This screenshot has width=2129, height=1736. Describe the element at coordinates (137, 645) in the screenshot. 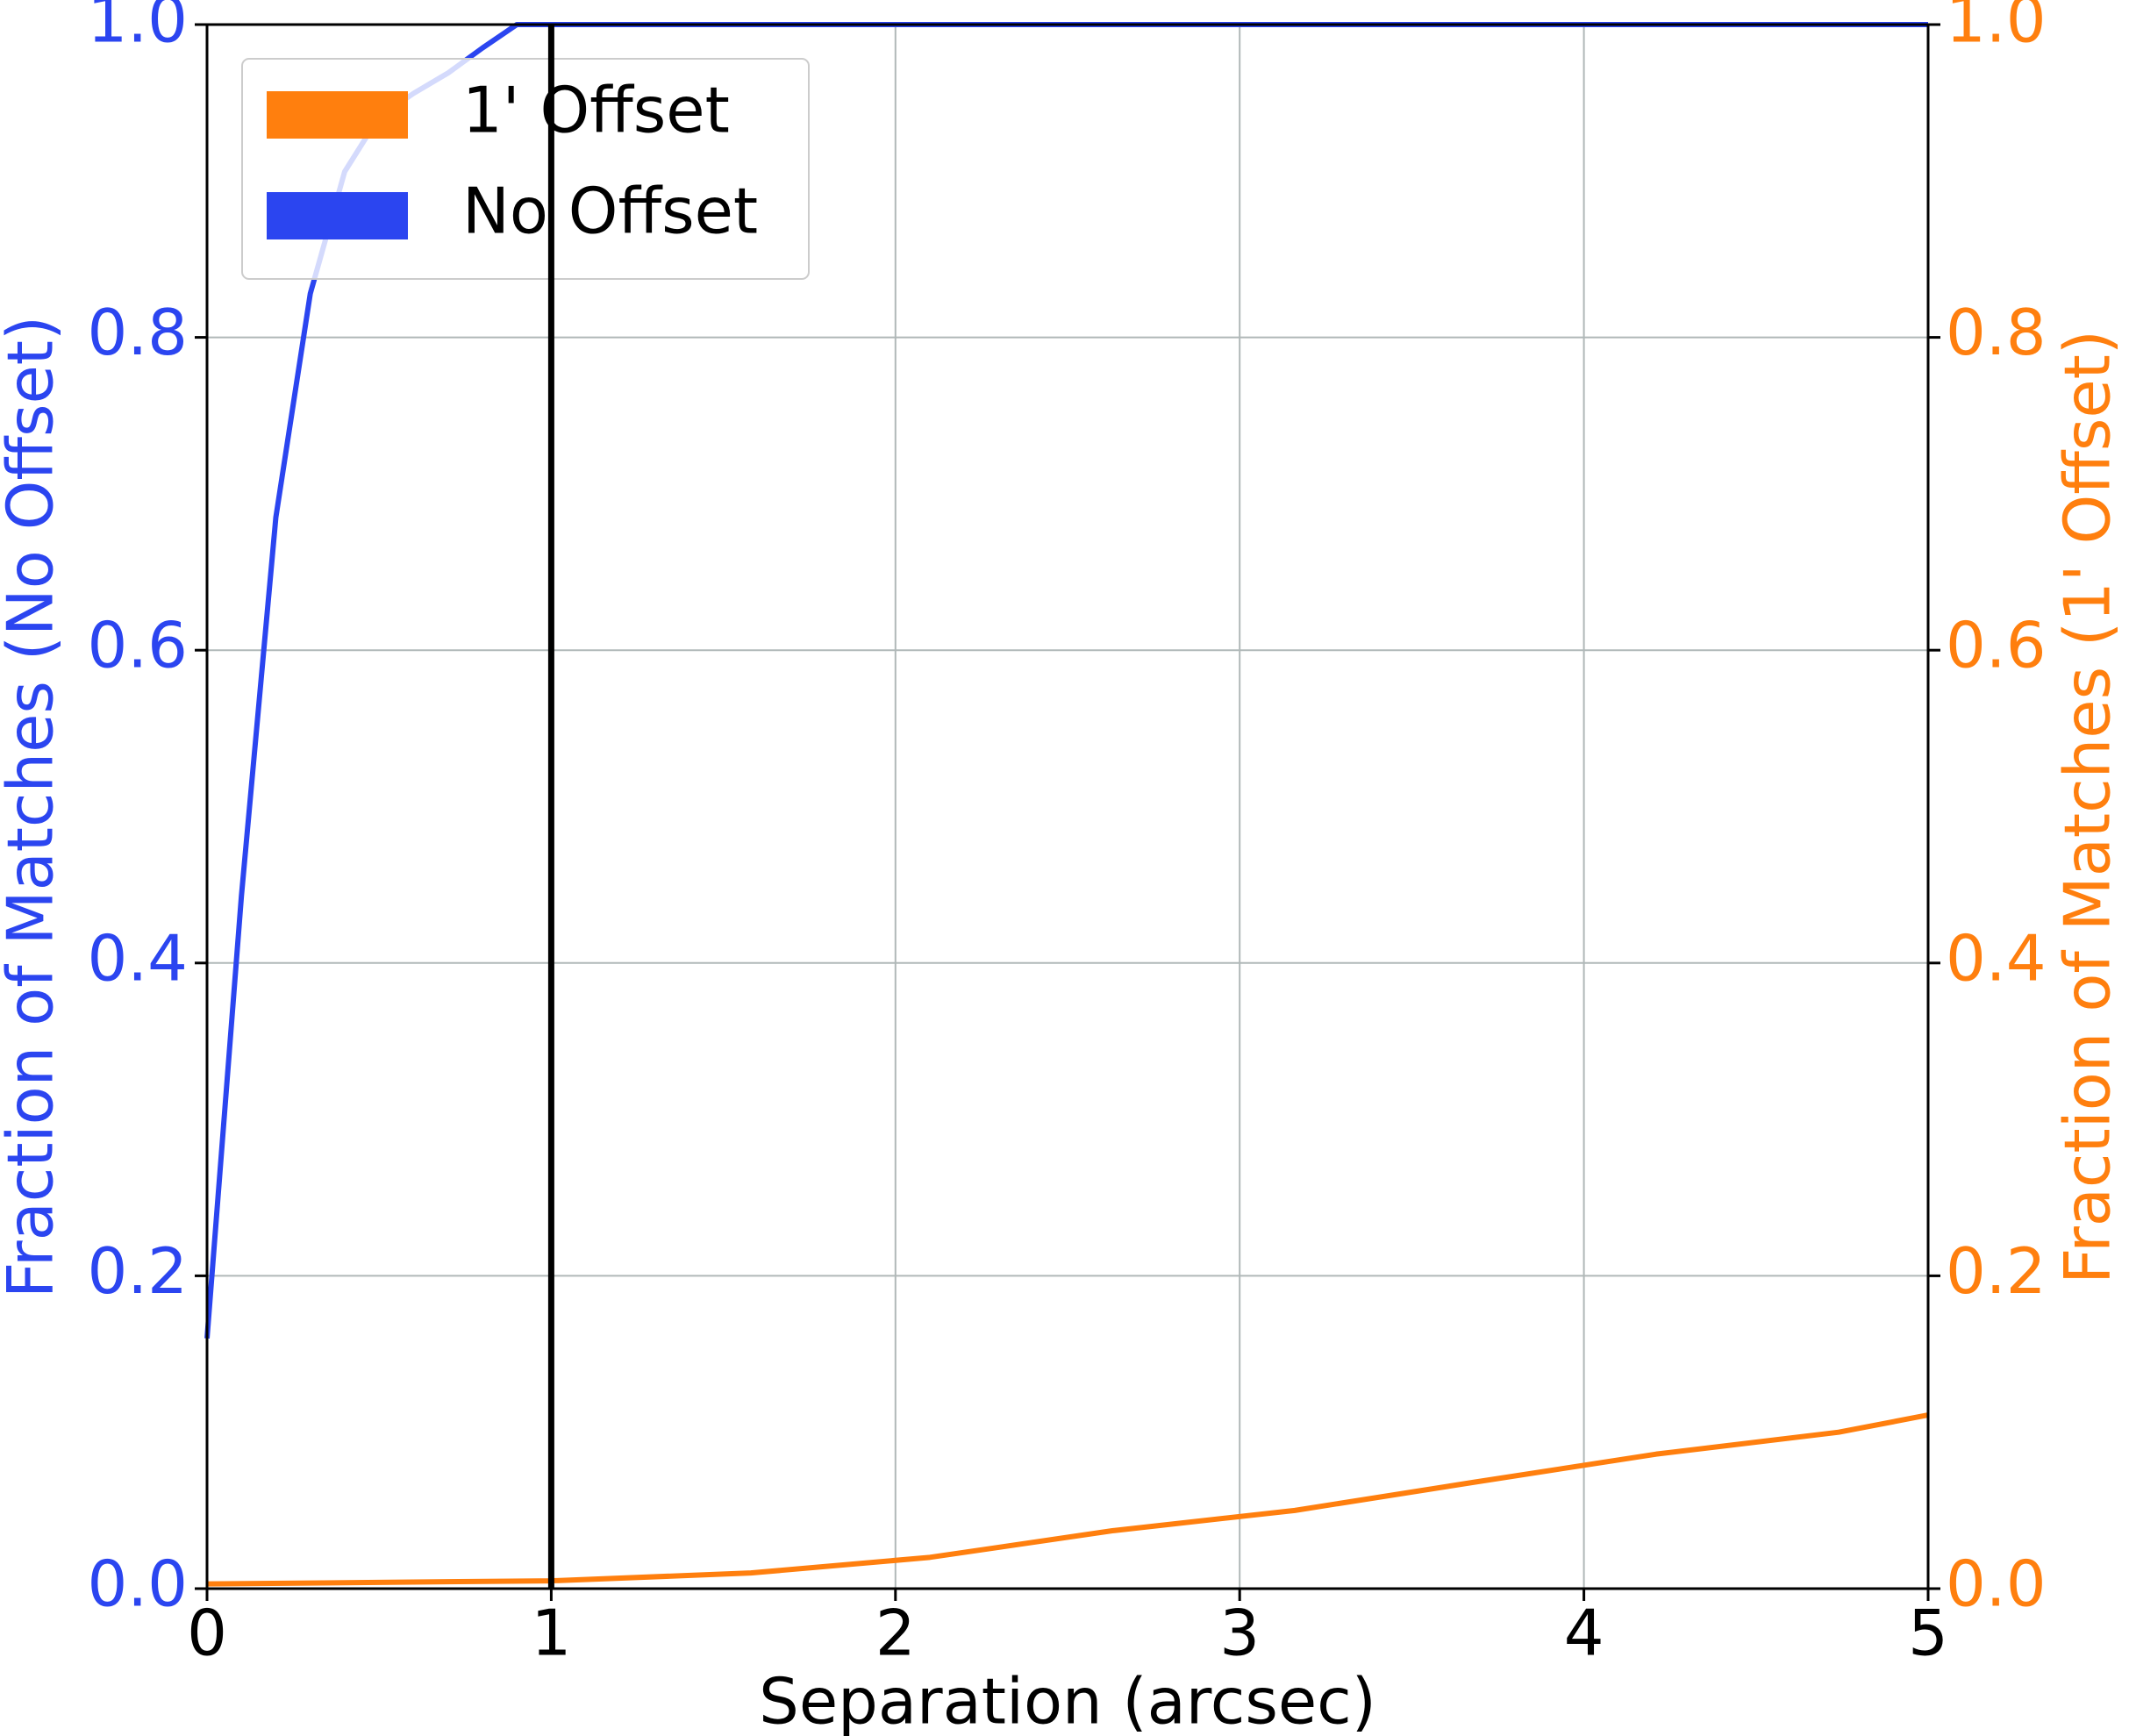

I see `y-tick-label: 0.6` at that location.